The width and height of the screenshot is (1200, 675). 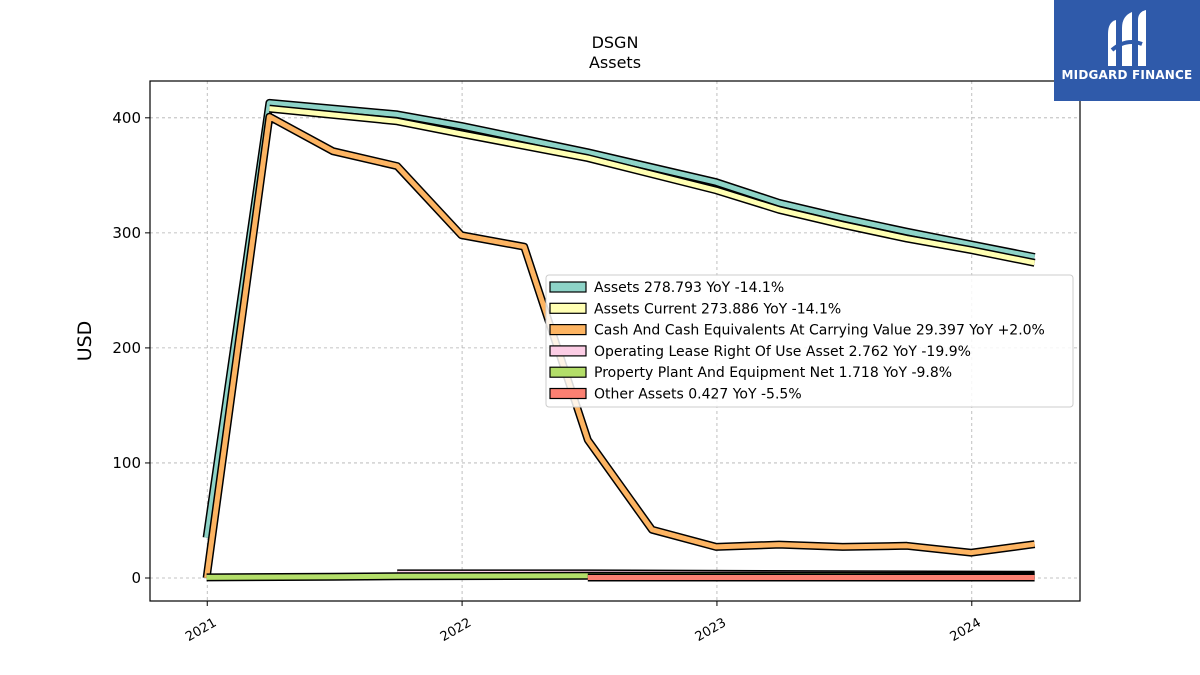 What do you see at coordinates (136, 578) in the screenshot?
I see `y-tick-label: 0` at bounding box center [136, 578].